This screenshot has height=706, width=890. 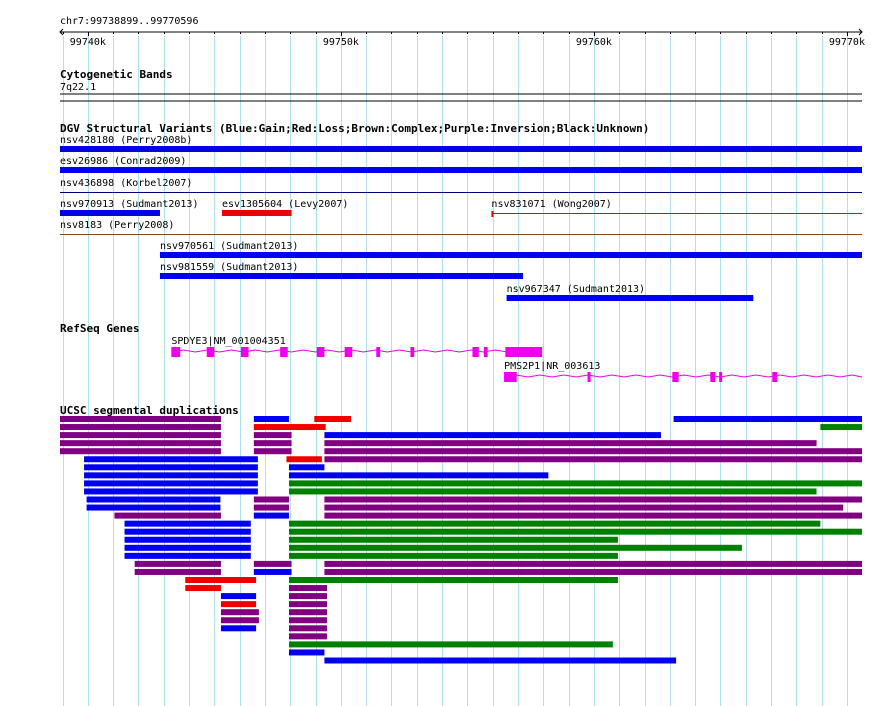 What do you see at coordinates (78, 87) in the screenshot?
I see `cytoband-label: 7q22.1` at bounding box center [78, 87].